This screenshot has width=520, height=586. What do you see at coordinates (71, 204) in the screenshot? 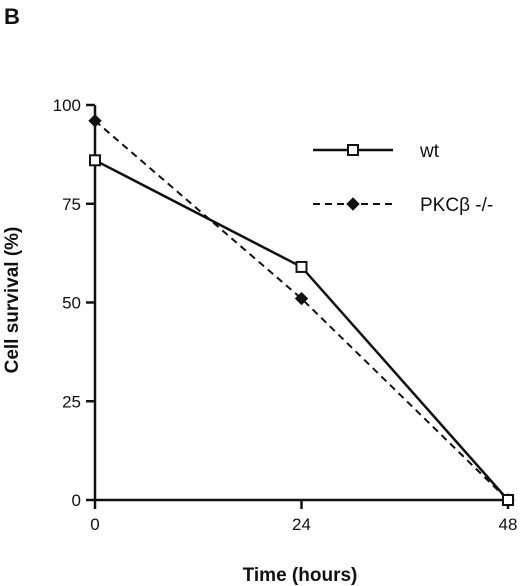
I see `y-tick-label-75: 75` at bounding box center [71, 204].